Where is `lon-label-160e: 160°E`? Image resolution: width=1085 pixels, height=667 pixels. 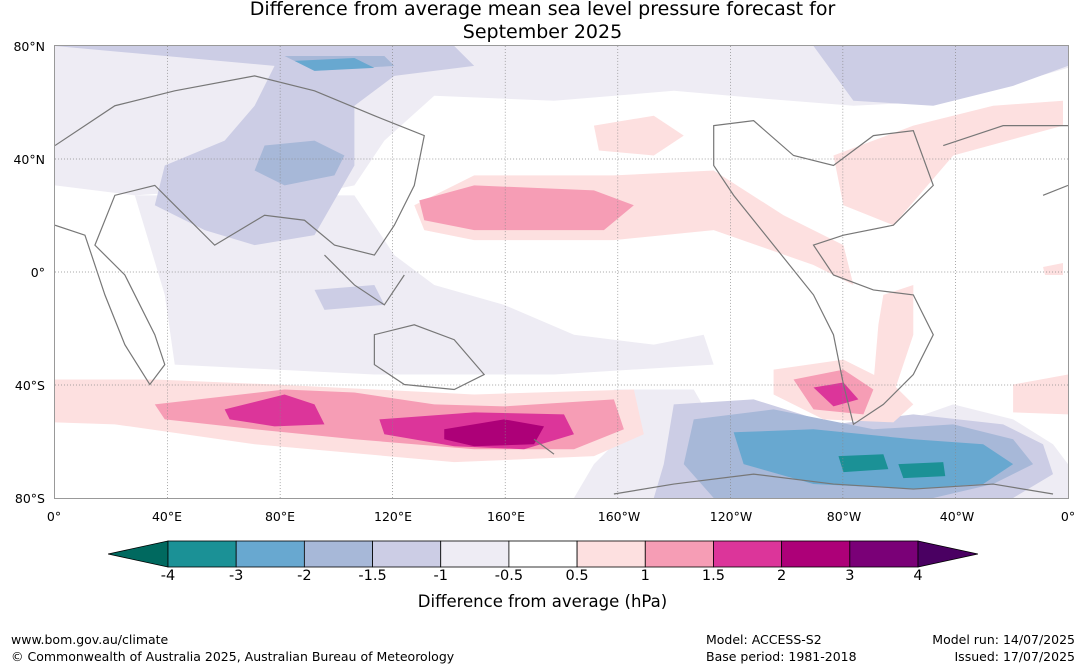 lon-label-160e: 160°E is located at coordinates (506, 516).